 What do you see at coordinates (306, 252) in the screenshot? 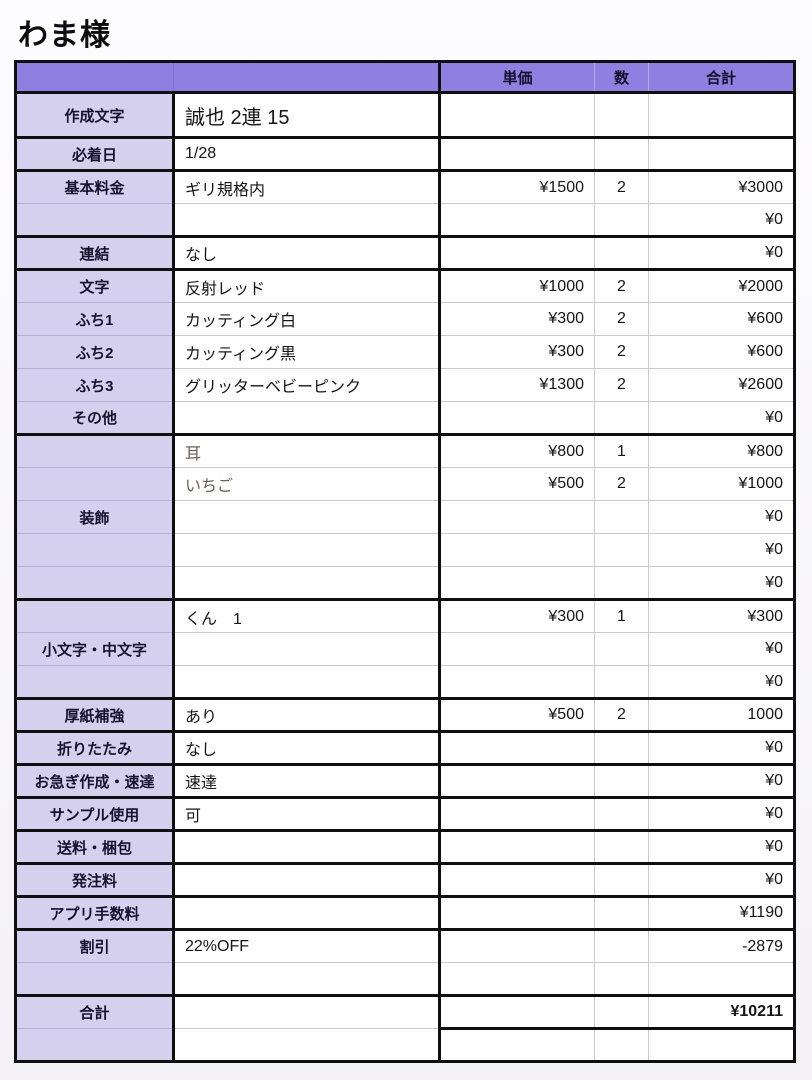
I see `row-desc-cell: なし` at bounding box center [306, 252].